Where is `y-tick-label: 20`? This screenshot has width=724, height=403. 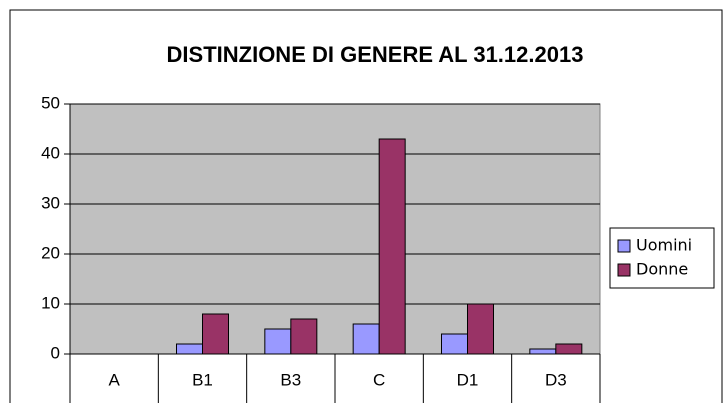 y-tick-label: 20 is located at coordinates (50, 252).